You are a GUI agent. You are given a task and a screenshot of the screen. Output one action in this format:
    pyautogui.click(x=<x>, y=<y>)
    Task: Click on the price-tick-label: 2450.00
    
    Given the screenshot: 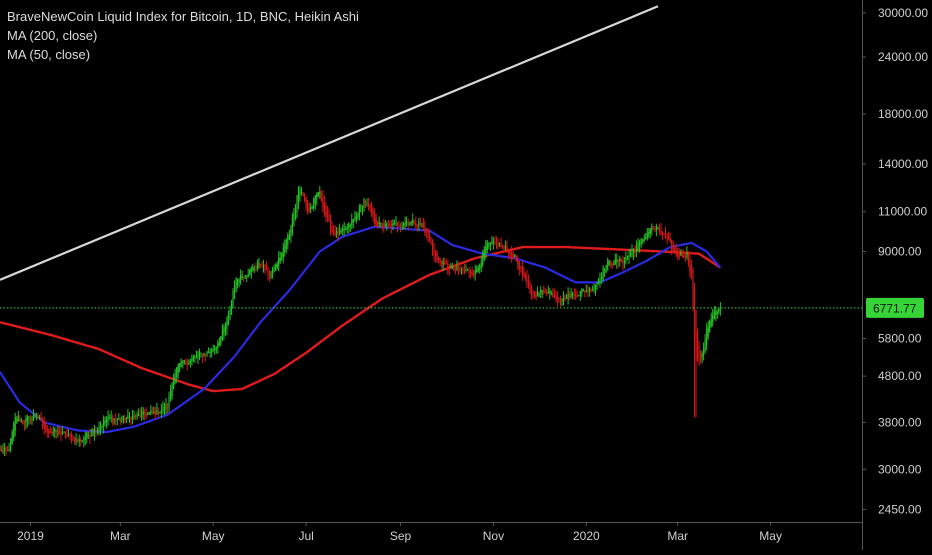 What is the action you would take?
    pyautogui.click(x=900, y=509)
    